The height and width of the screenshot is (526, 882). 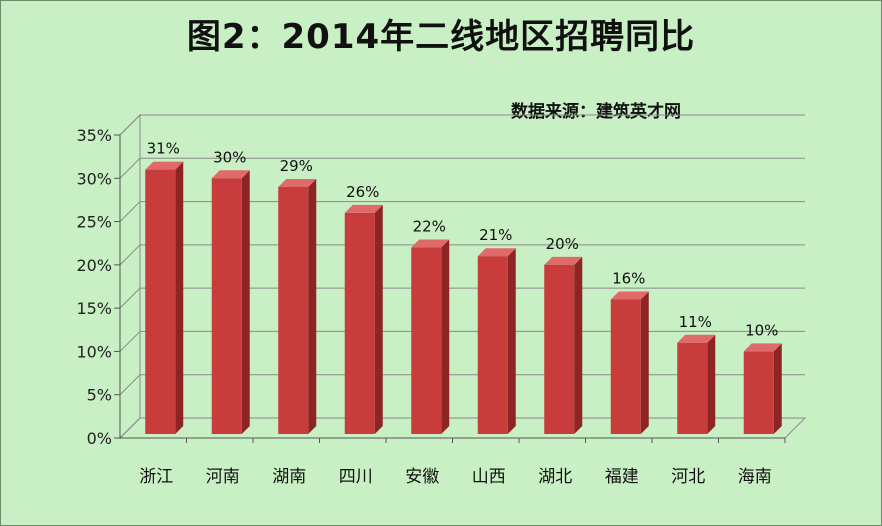 I want to click on x-tick-label: 河南, so click(x=223, y=477).